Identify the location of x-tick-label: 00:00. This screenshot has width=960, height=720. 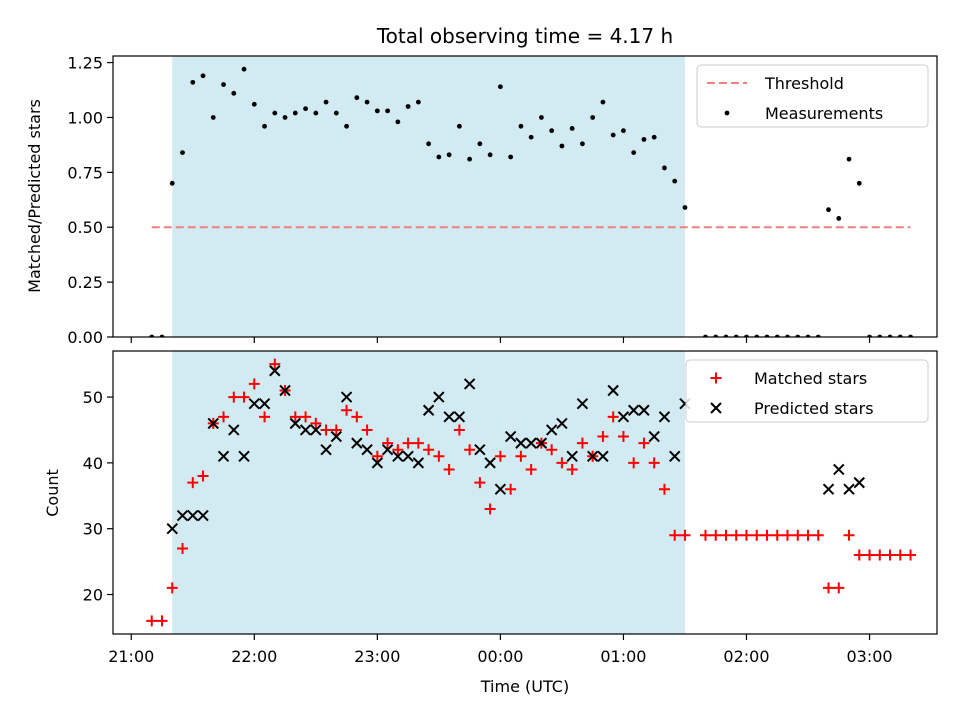
(500, 656).